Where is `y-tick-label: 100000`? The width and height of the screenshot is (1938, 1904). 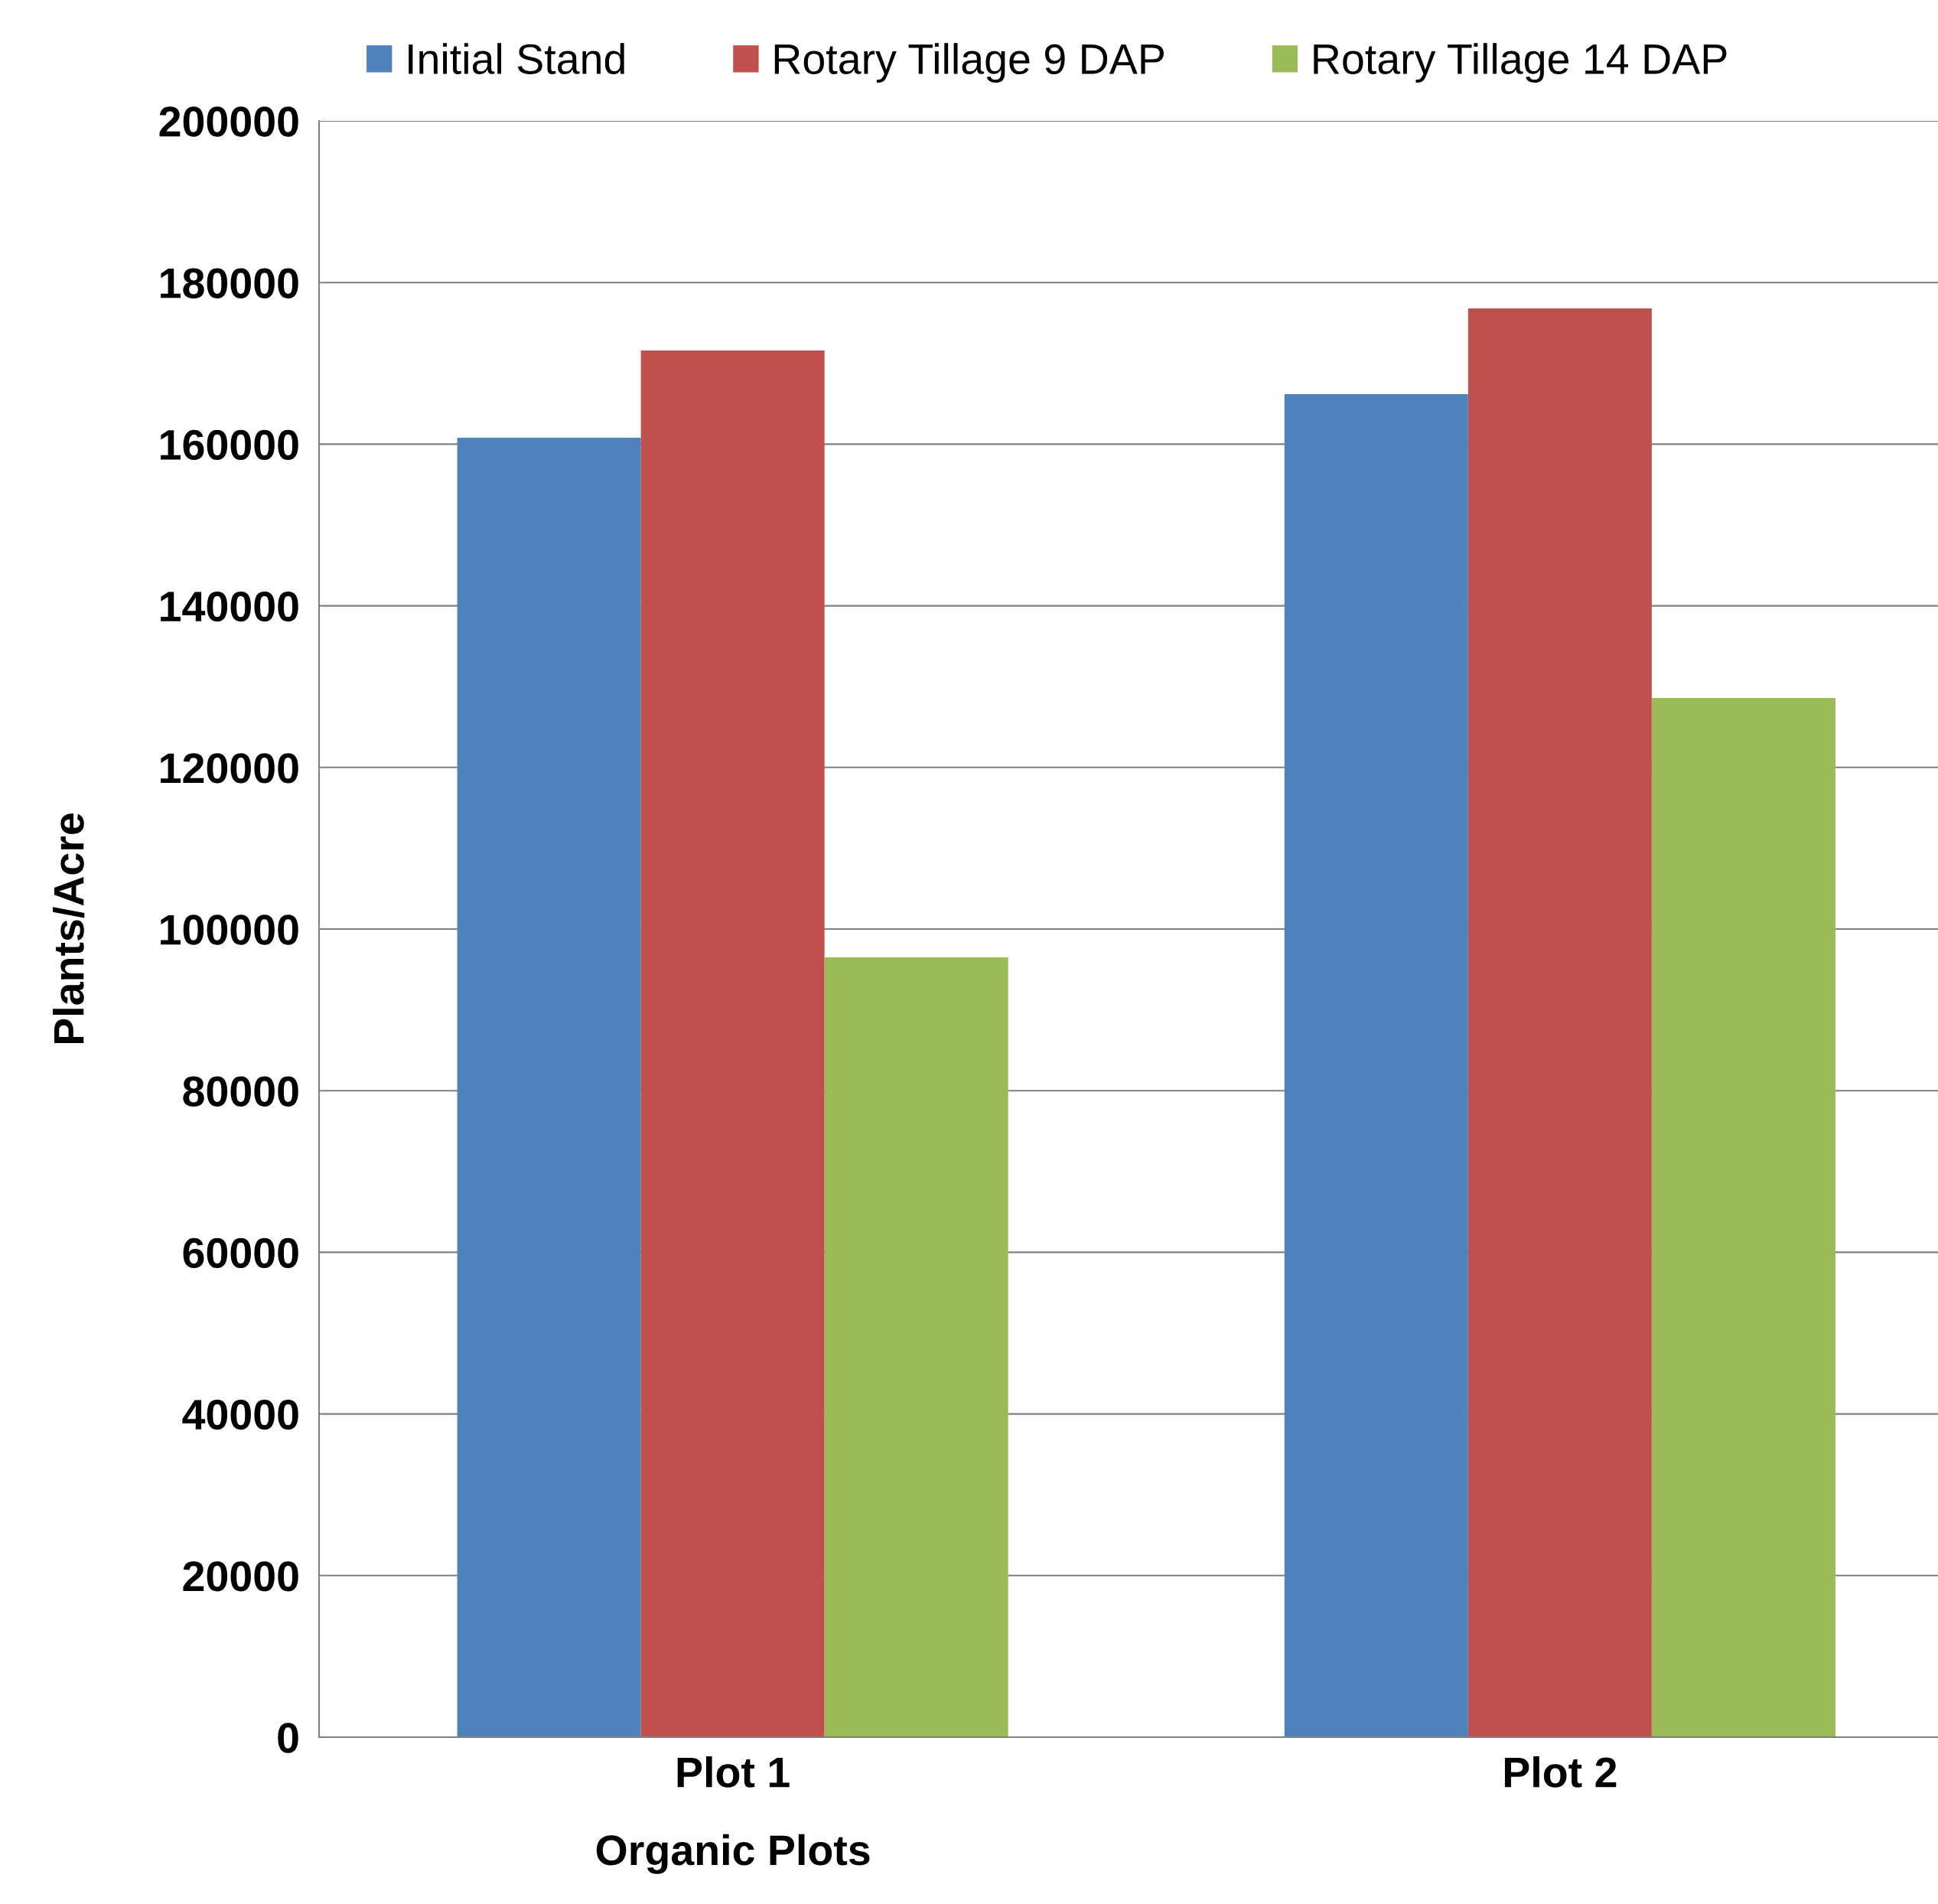 y-tick-label: 100000 is located at coordinates (229, 930).